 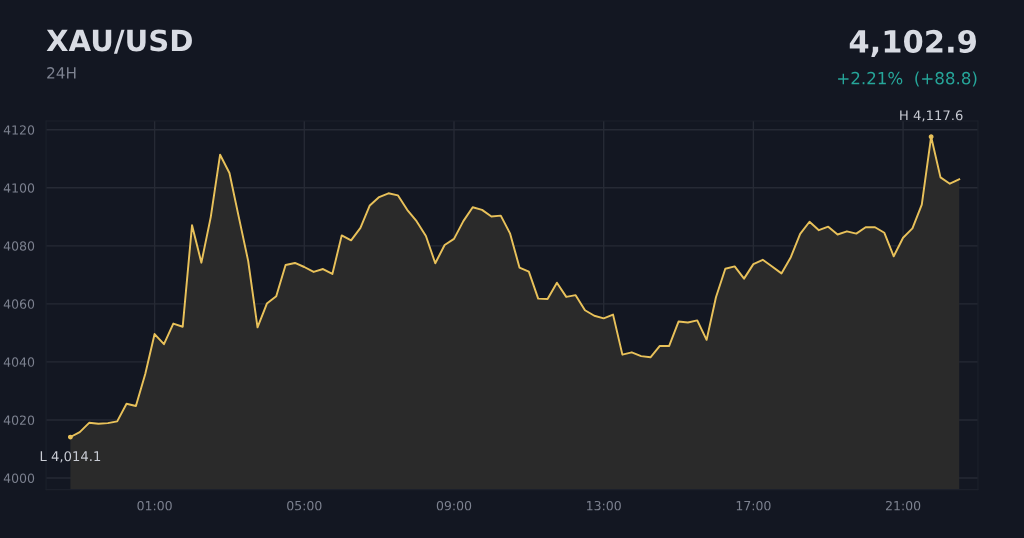 I want to click on y-tick-label: 4060, so click(x=19, y=304).